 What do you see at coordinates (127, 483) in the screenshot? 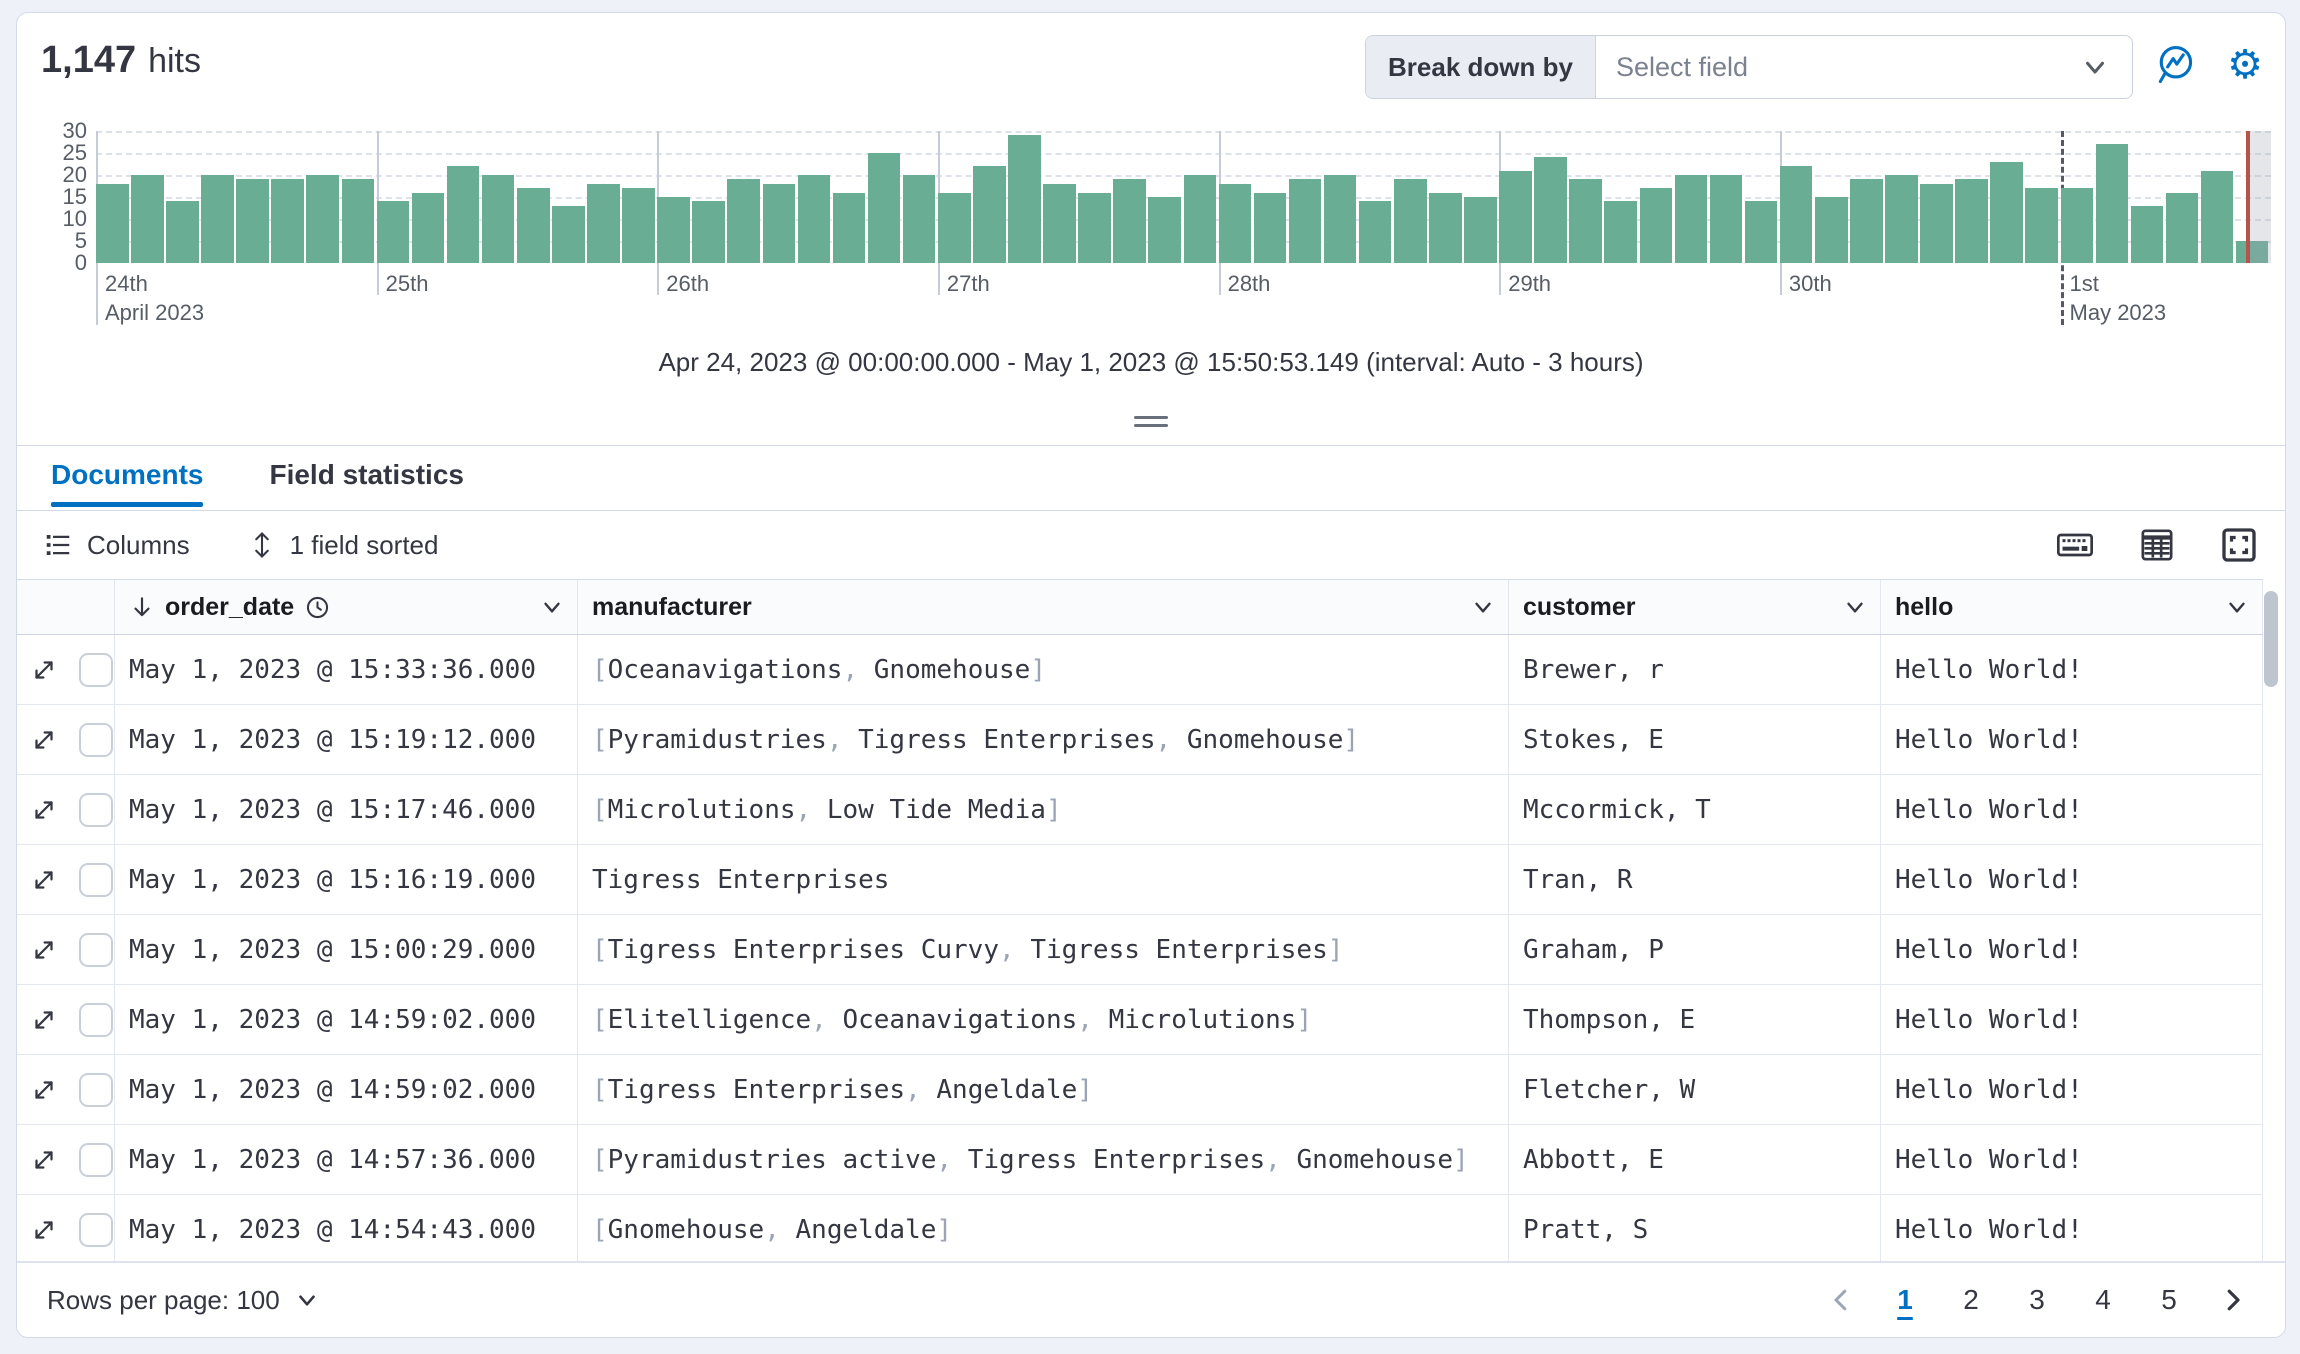
I see `tab-documents: Documents` at bounding box center [127, 483].